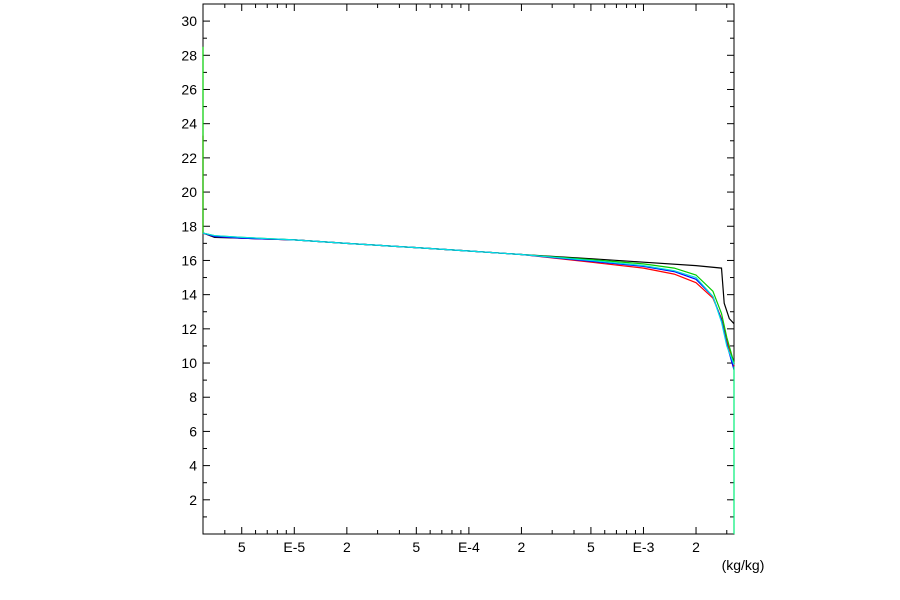  Describe the element at coordinates (193, 500) in the screenshot. I see `y-tick-label: 2` at that location.